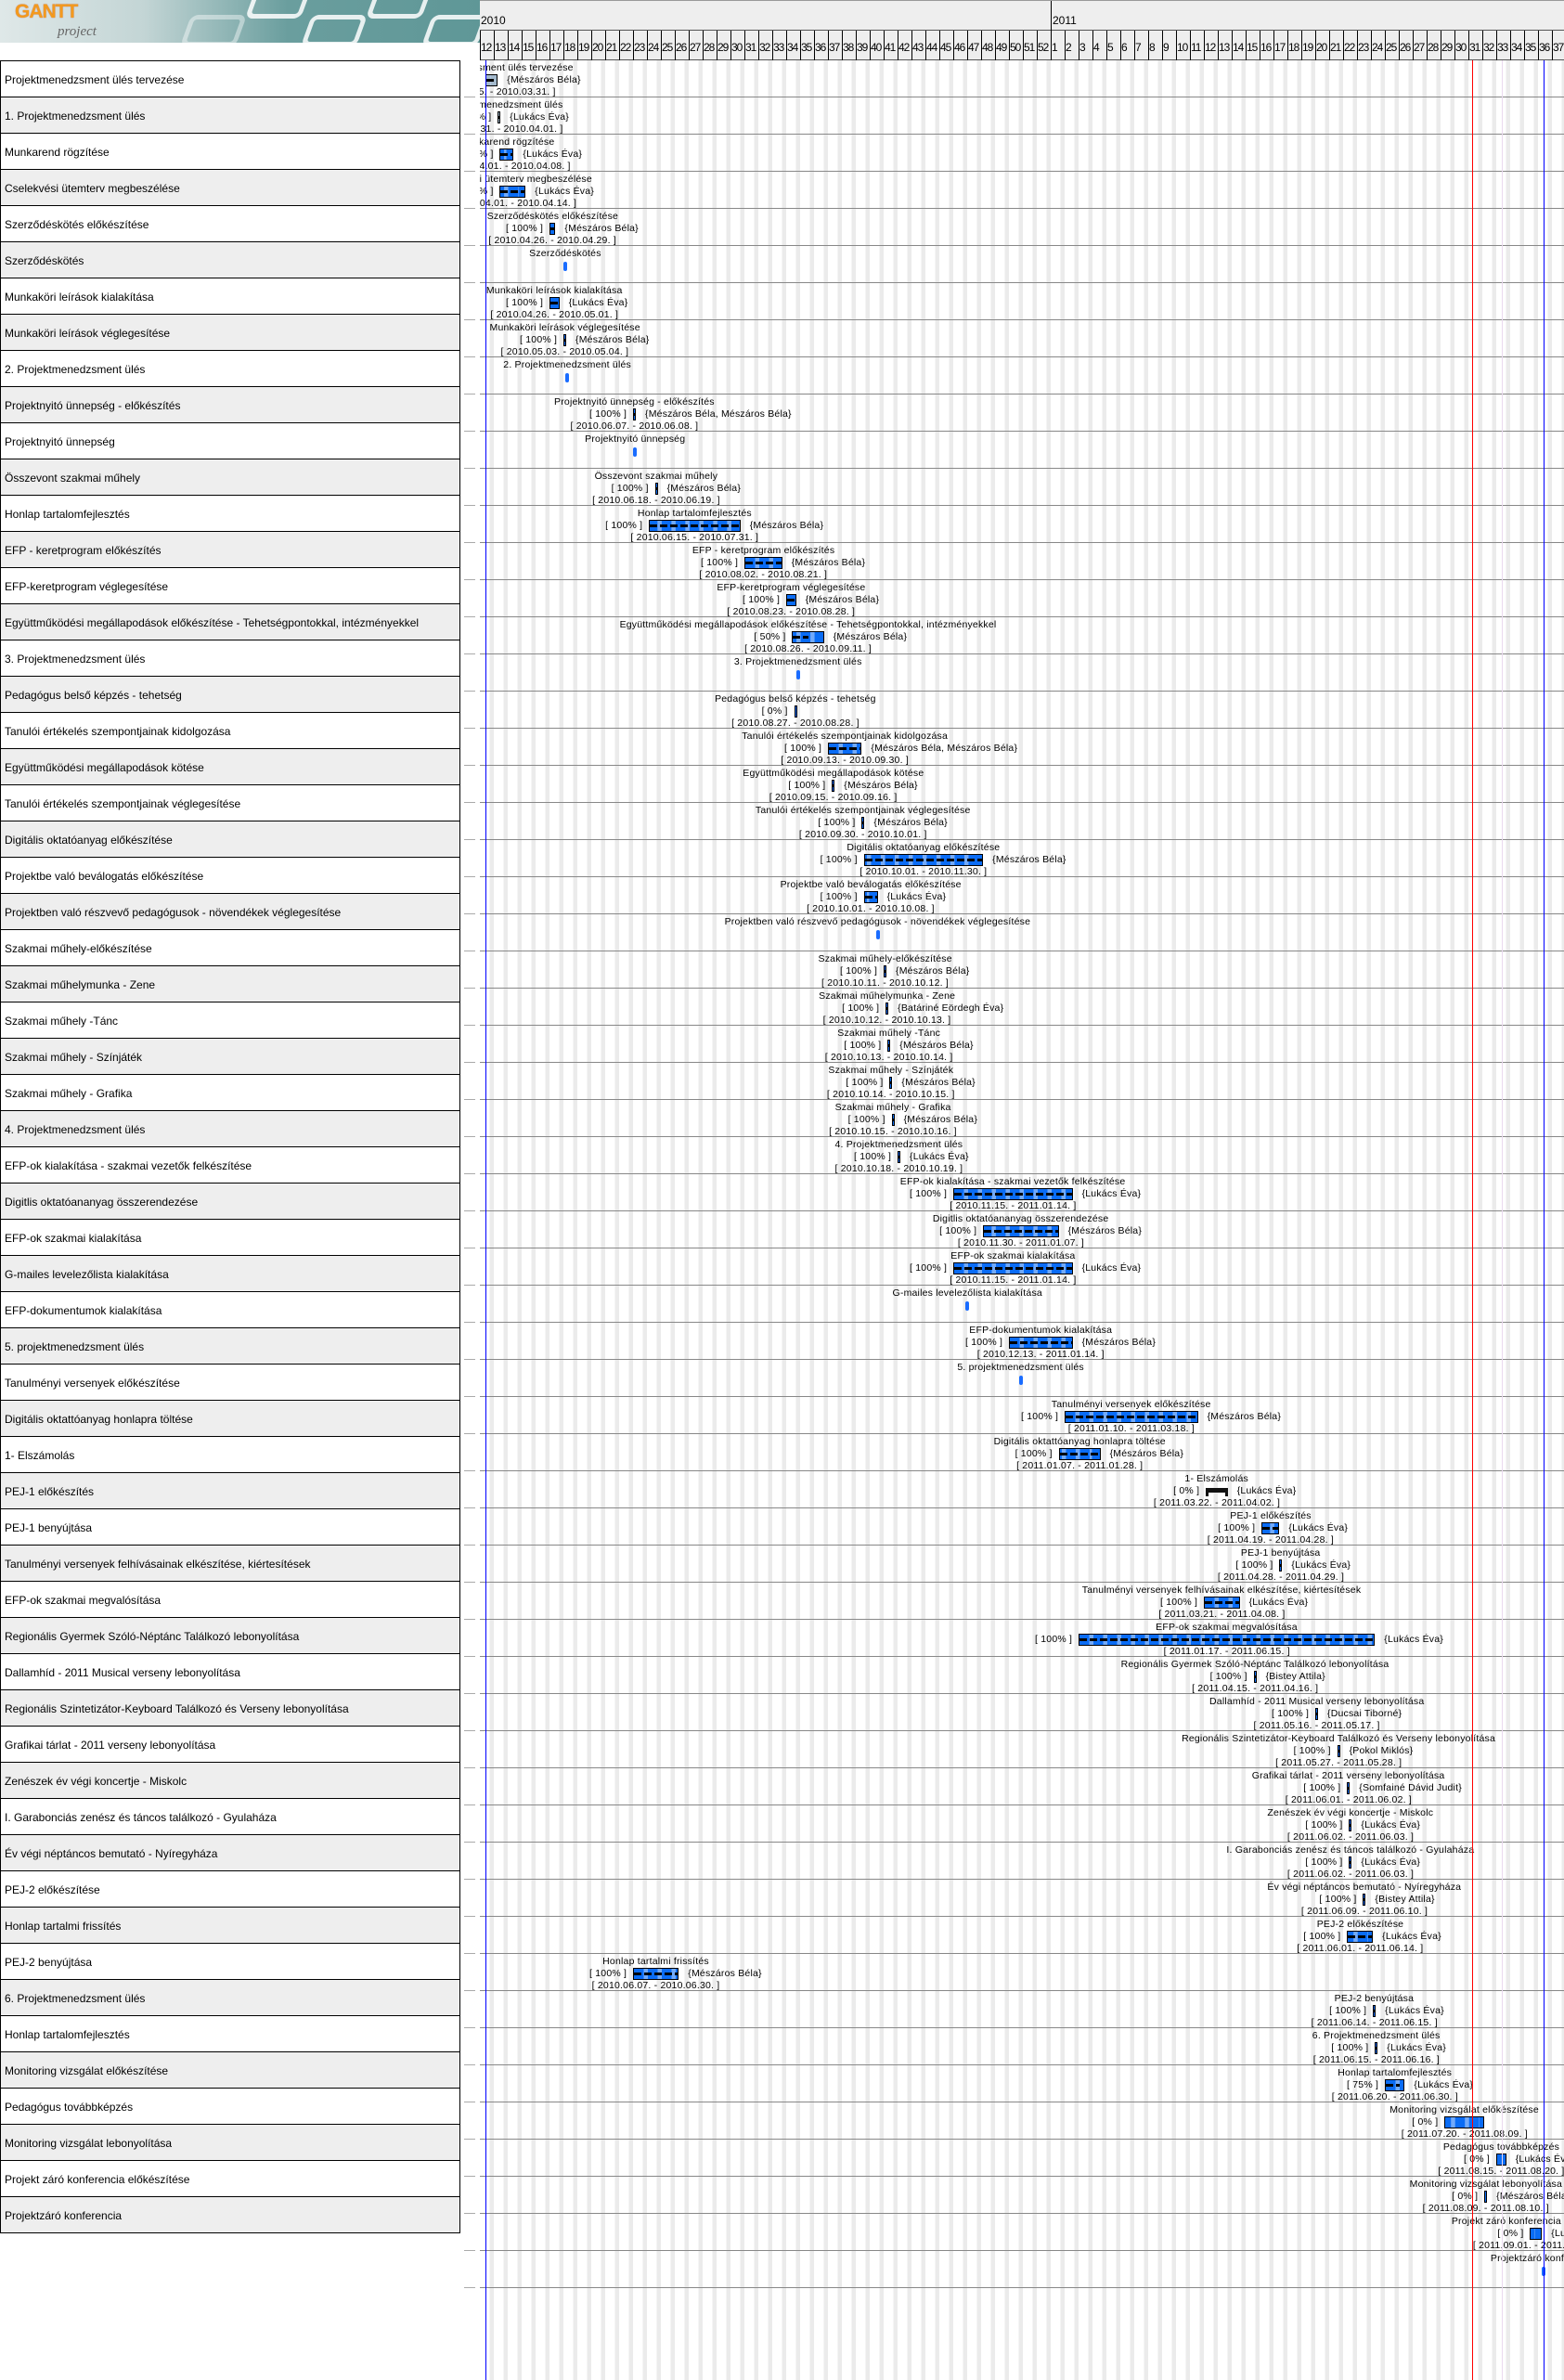 This screenshot has width=1564, height=2380. I want to click on task-name-cell: Honlap tartalmi frissítés, so click(230, 1925).